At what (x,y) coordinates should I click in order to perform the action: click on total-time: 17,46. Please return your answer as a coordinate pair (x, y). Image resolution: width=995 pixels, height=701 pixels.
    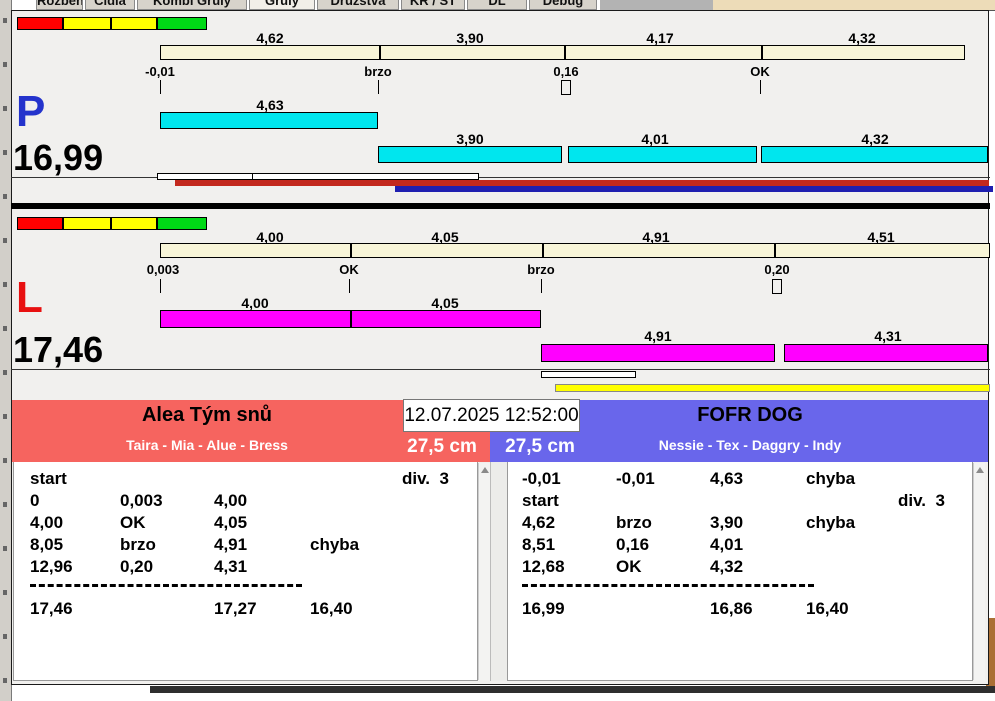
    Looking at the image, I should click on (51, 608).